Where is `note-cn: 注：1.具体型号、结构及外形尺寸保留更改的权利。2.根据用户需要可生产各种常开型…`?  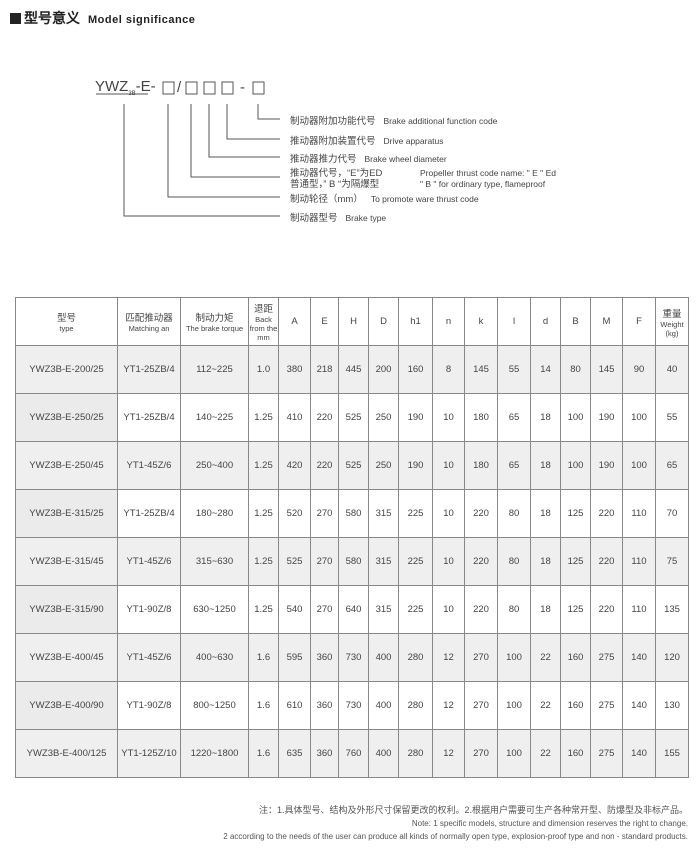
note-cn: 注：1.具体型号、结构及外形尺寸保留更改的权利。2.根据用户需要可生产各种常开型… is located at coordinates (473, 810).